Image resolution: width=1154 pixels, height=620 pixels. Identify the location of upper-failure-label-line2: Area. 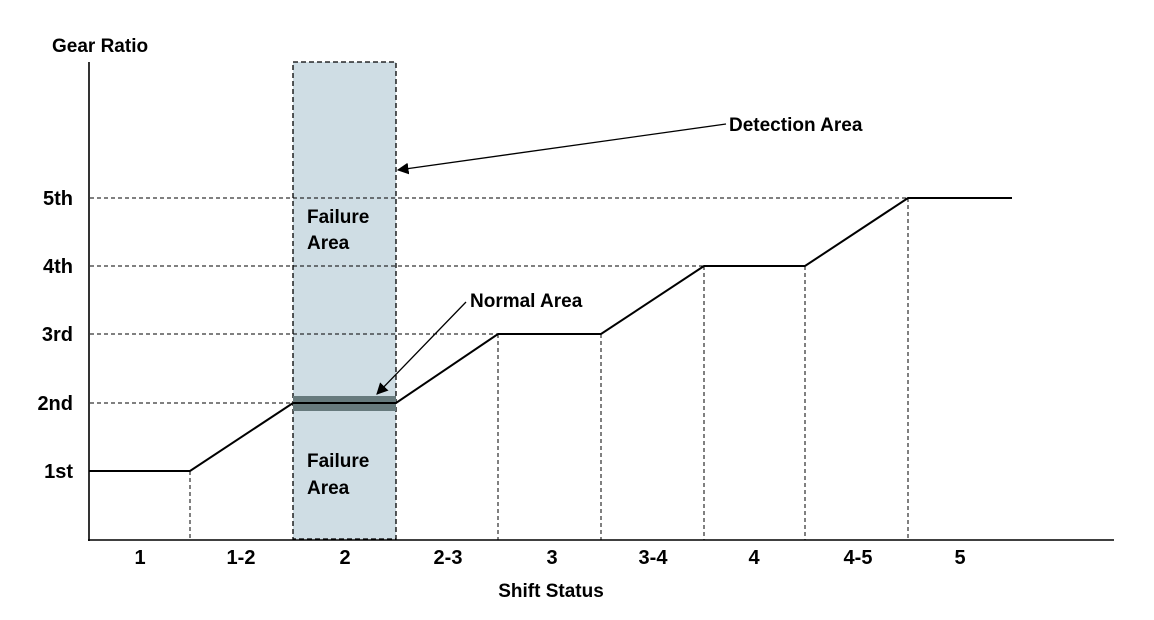
(328, 243).